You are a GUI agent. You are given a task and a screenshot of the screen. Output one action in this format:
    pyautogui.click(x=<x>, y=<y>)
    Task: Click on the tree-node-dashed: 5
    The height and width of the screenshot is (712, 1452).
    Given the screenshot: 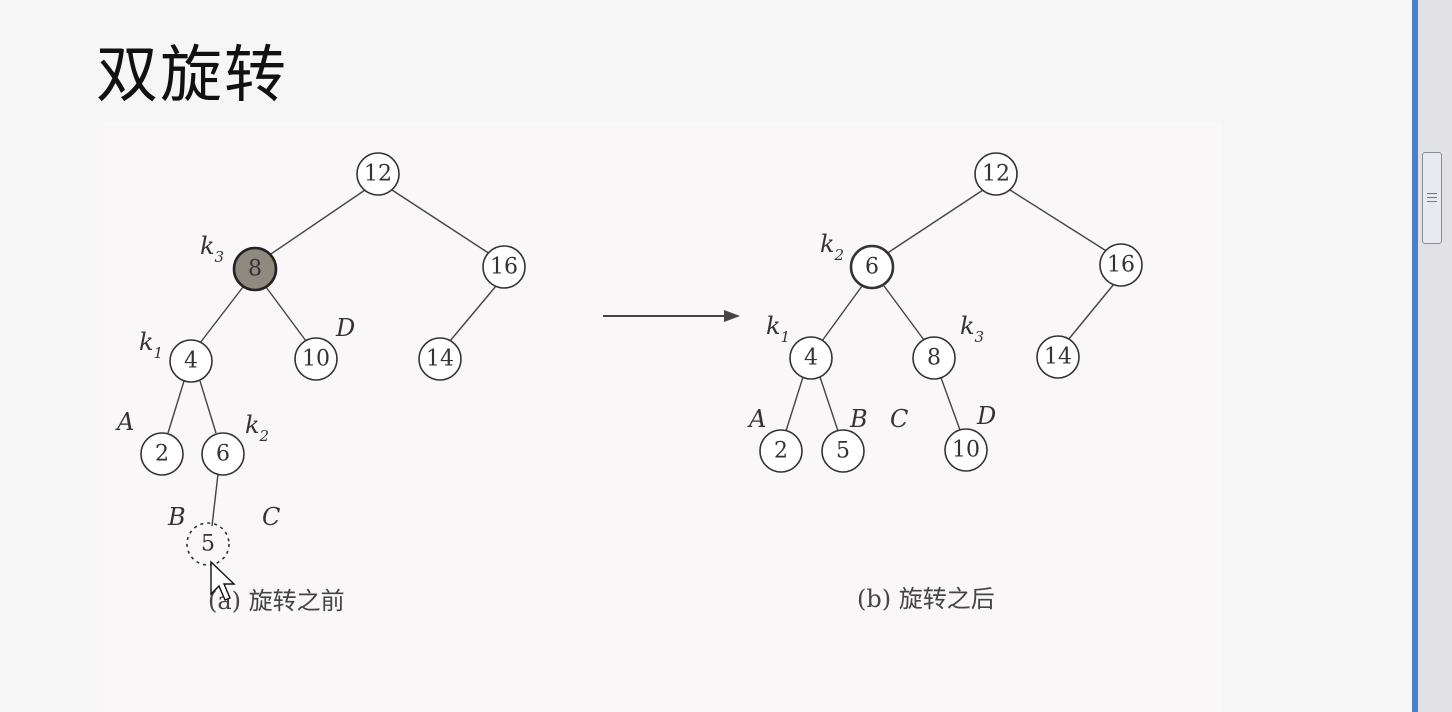 What is the action you would take?
    pyautogui.click(x=208, y=544)
    